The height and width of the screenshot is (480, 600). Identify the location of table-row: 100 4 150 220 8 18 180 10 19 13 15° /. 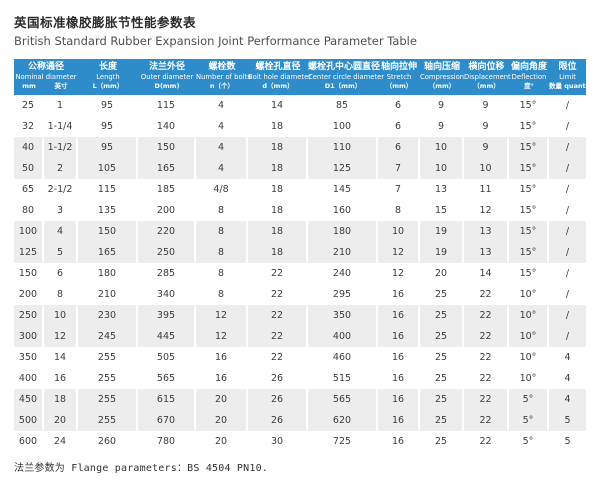
(300, 231).